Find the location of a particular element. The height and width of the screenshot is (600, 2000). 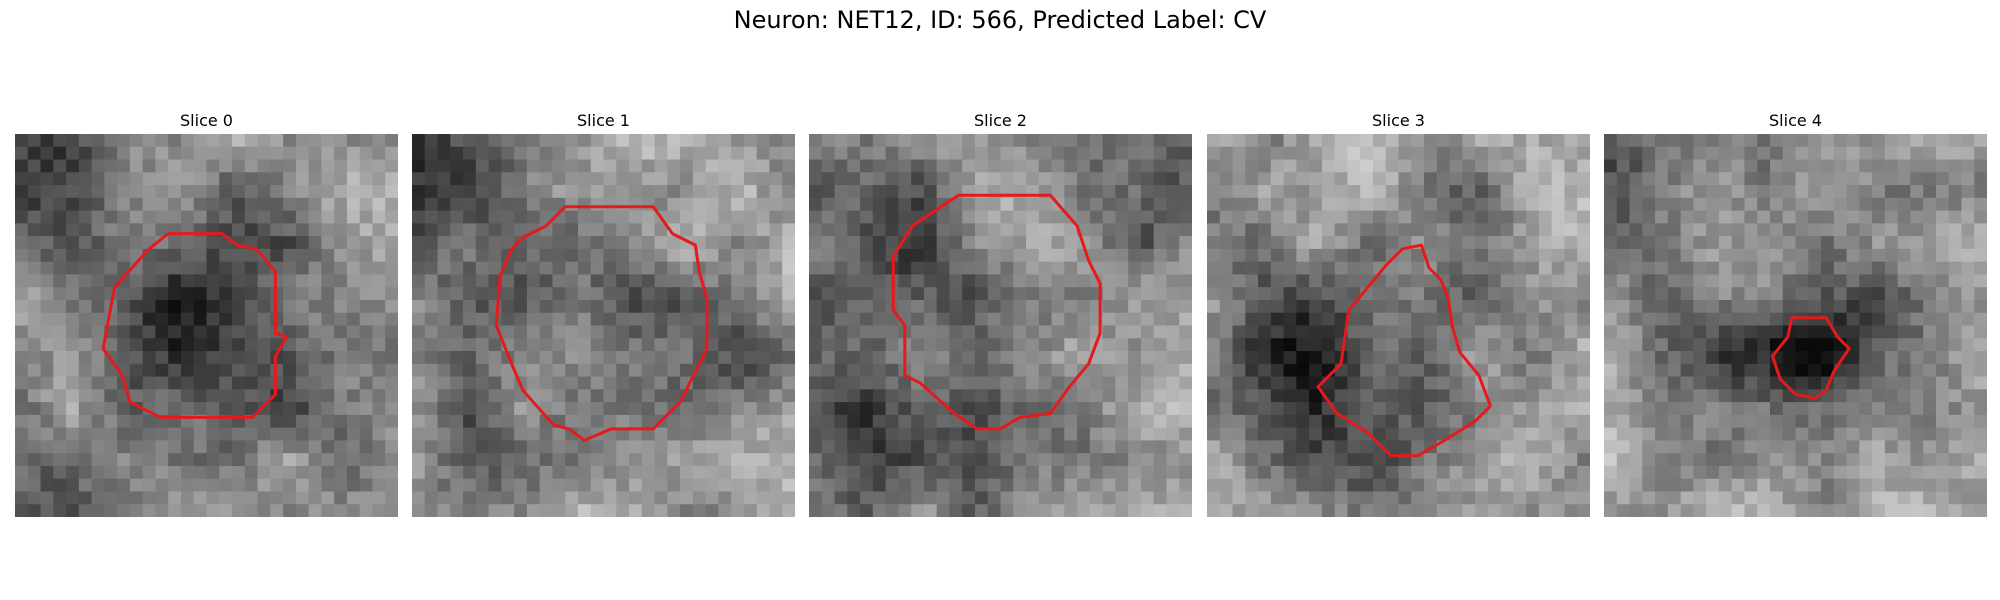

slice-panel-3: Slice 3 is located at coordinates (1398, 312).